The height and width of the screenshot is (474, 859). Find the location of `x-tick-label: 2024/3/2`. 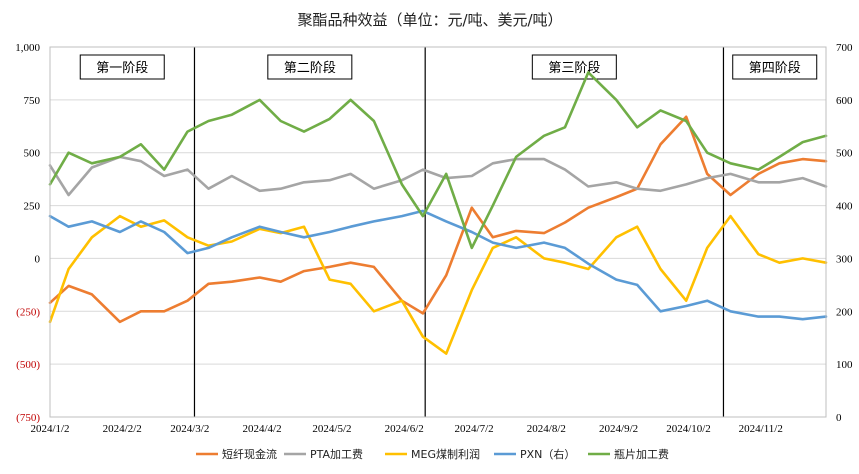

x-tick-label: 2024/3/2 is located at coordinates (189, 429).